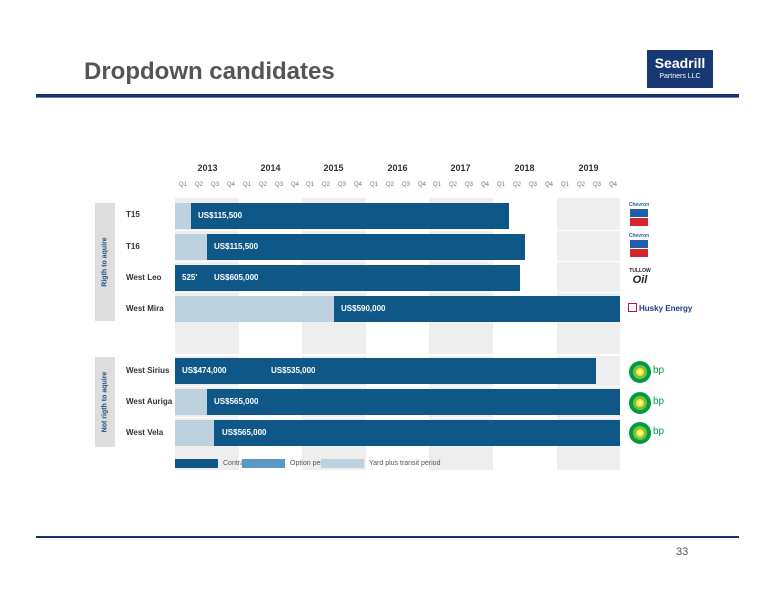  What do you see at coordinates (194, 433) in the screenshot?
I see `bar-yard-west-vela` at bounding box center [194, 433].